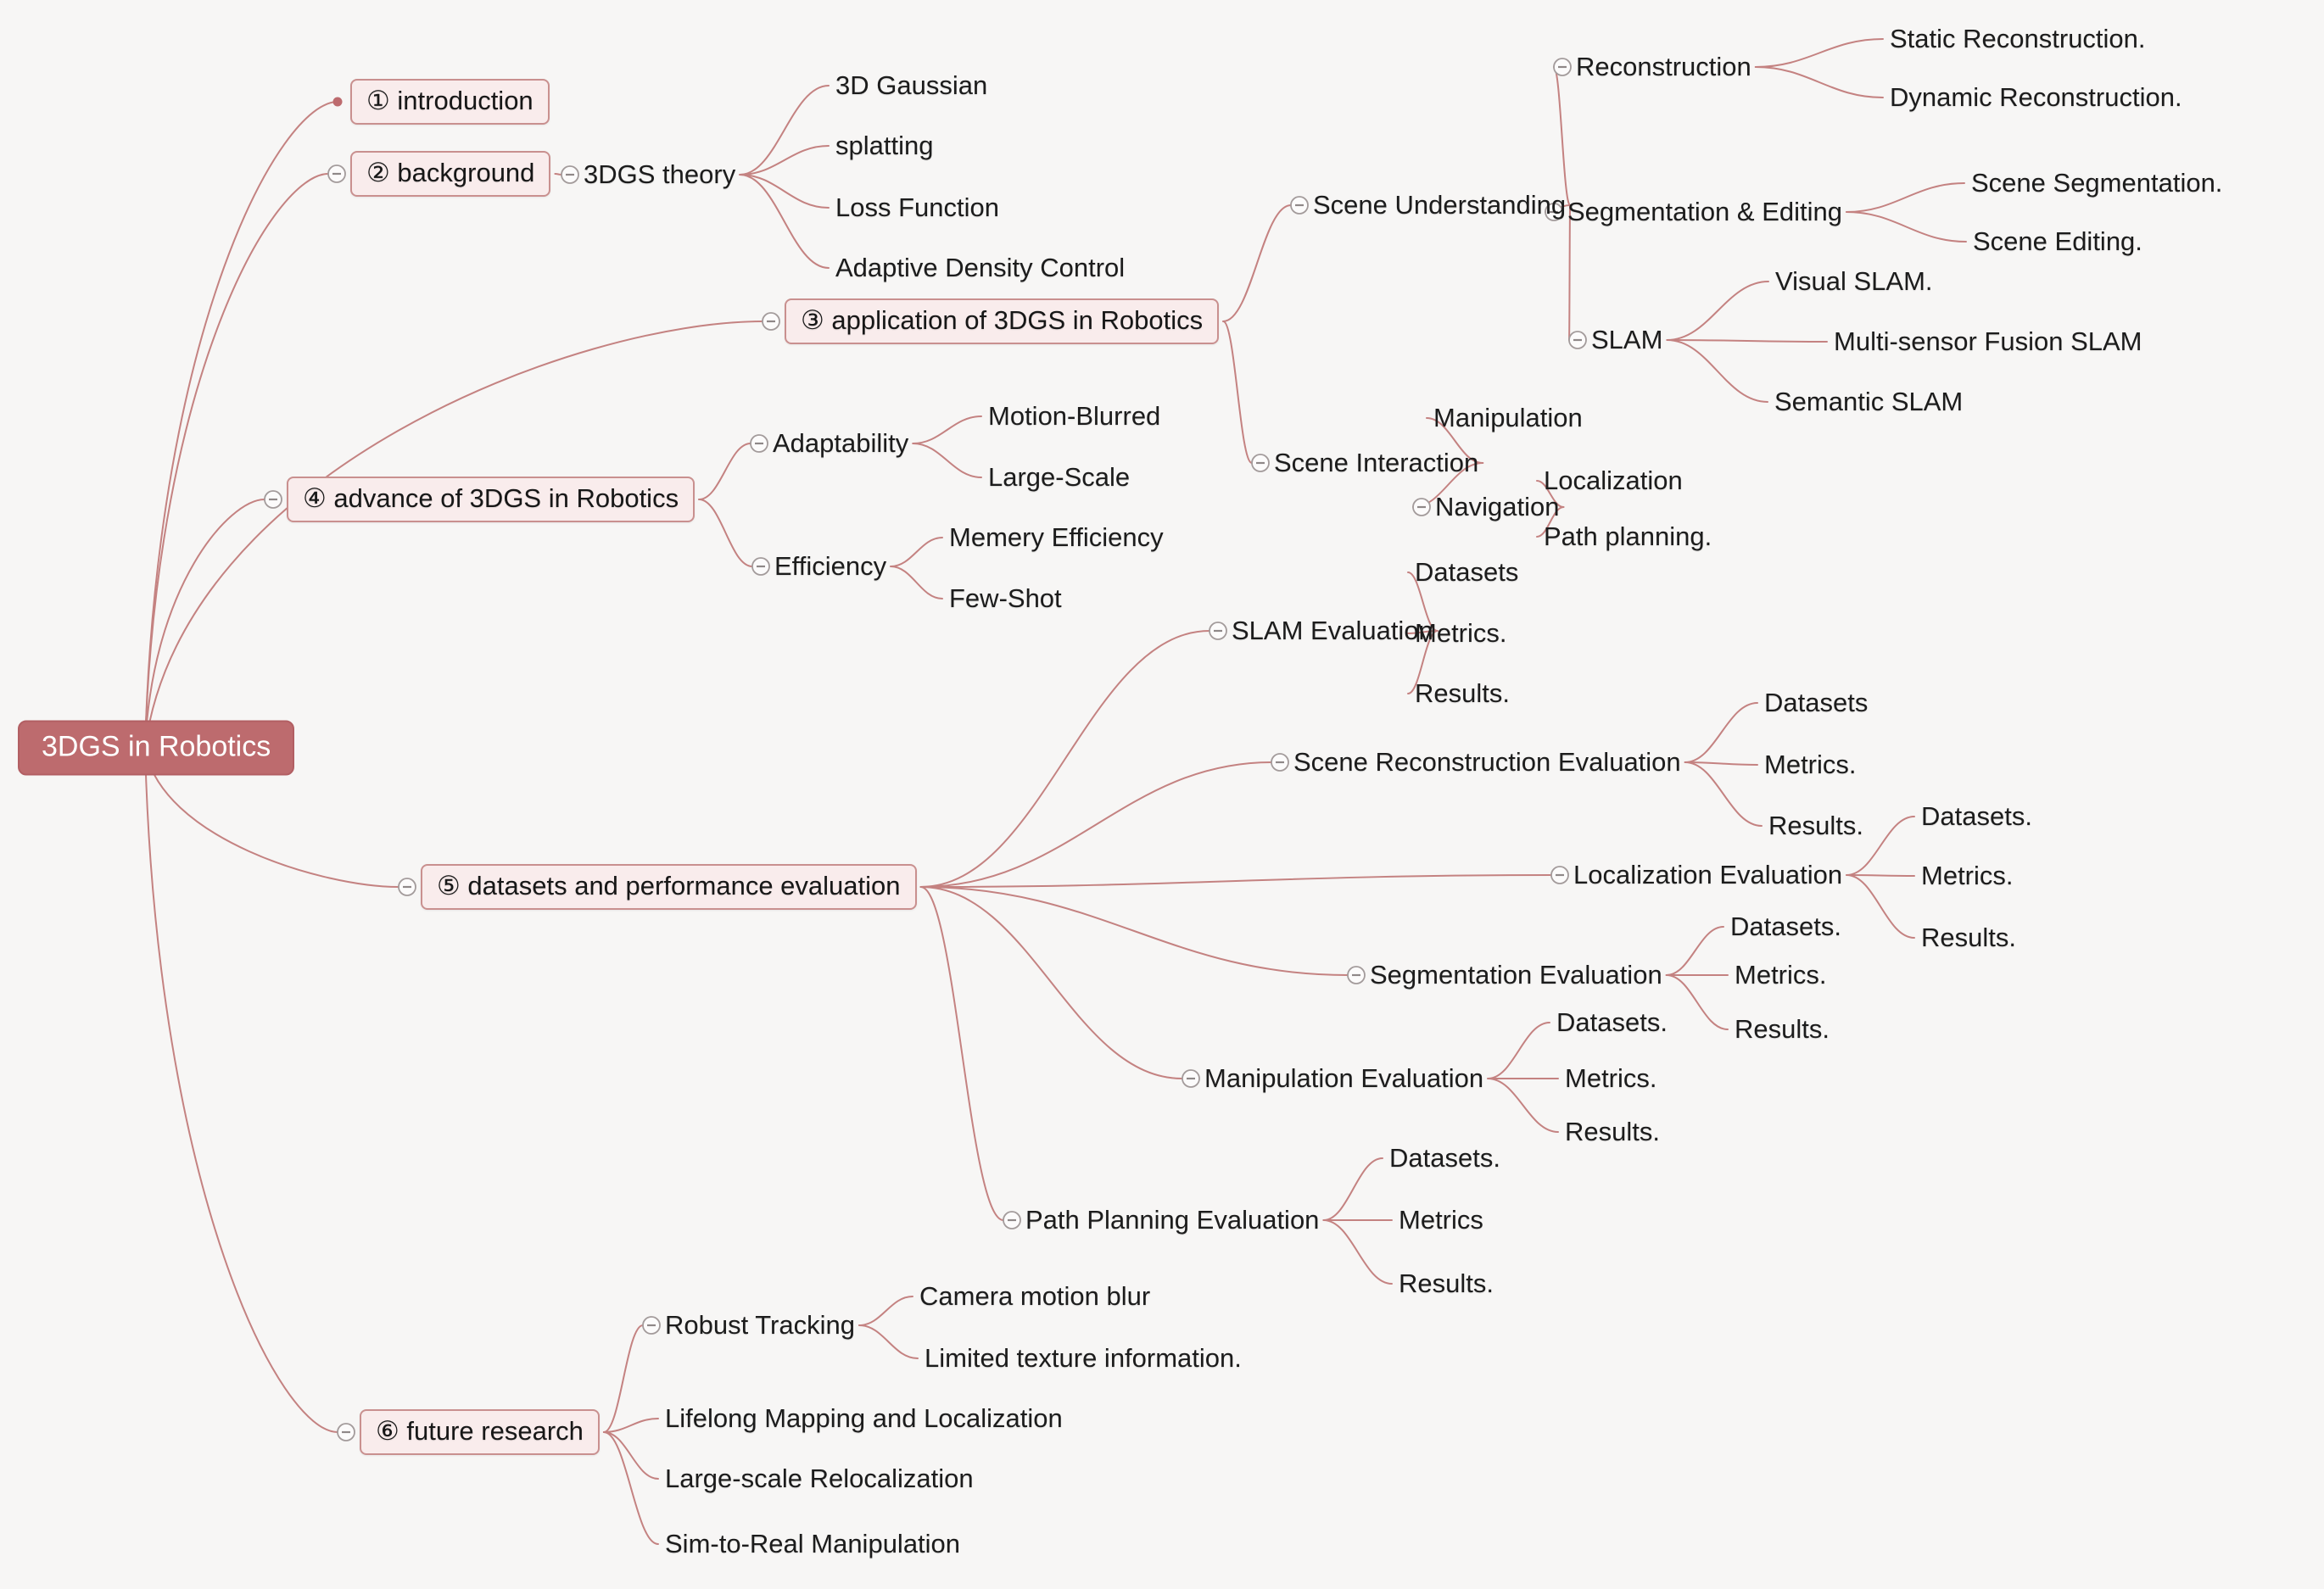 The height and width of the screenshot is (1589, 2324). I want to click on edge-eff-memeff, so click(916, 552).